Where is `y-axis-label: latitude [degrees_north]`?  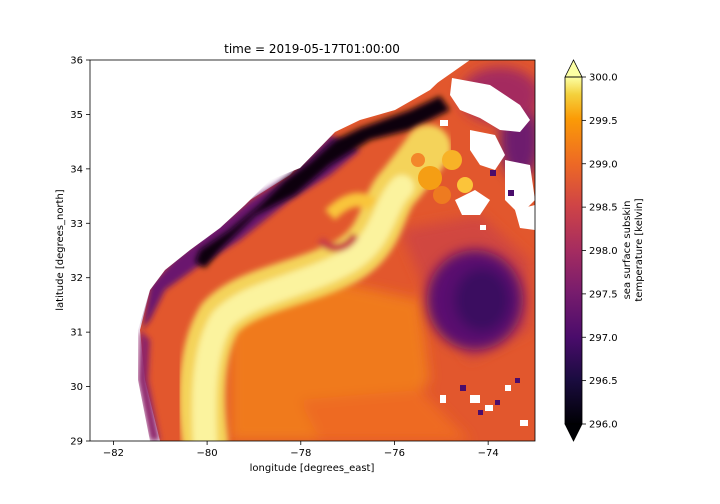
y-axis-label: latitude [degrees_north] is located at coordinates (60, 250).